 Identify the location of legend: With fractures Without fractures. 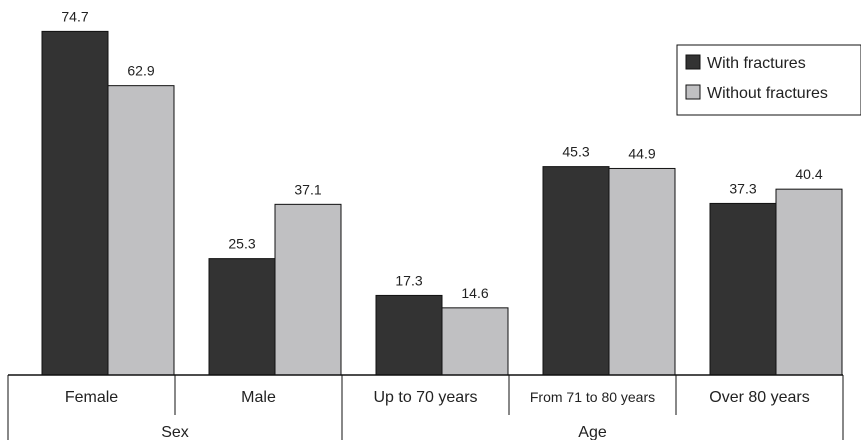
(768, 80).